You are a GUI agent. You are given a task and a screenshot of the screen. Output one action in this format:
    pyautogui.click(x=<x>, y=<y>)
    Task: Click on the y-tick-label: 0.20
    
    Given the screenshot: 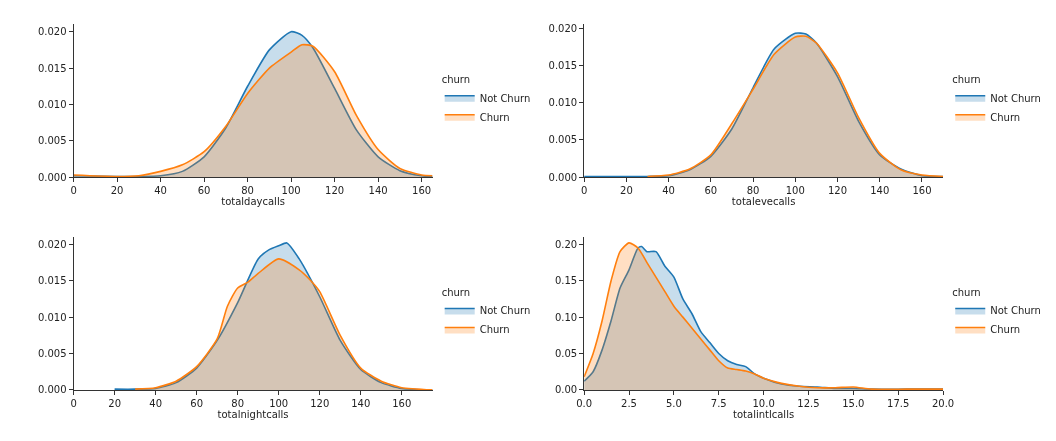 What is the action you would take?
    pyautogui.click(x=566, y=244)
    